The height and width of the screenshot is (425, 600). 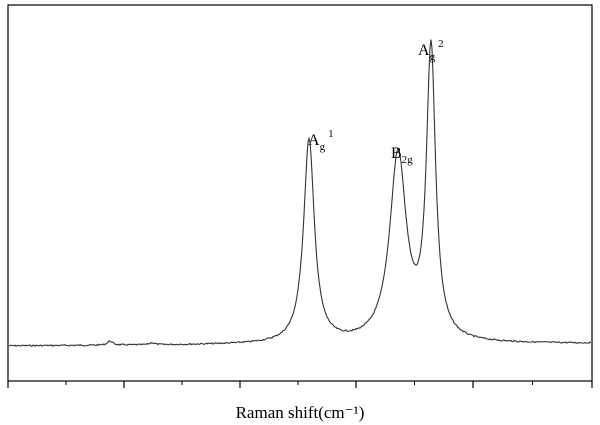 What do you see at coordinates (376, 102) in the screenshot?
I see `peak-labels: Ag1 B2g Ag2` at bounding box center [376, 102].